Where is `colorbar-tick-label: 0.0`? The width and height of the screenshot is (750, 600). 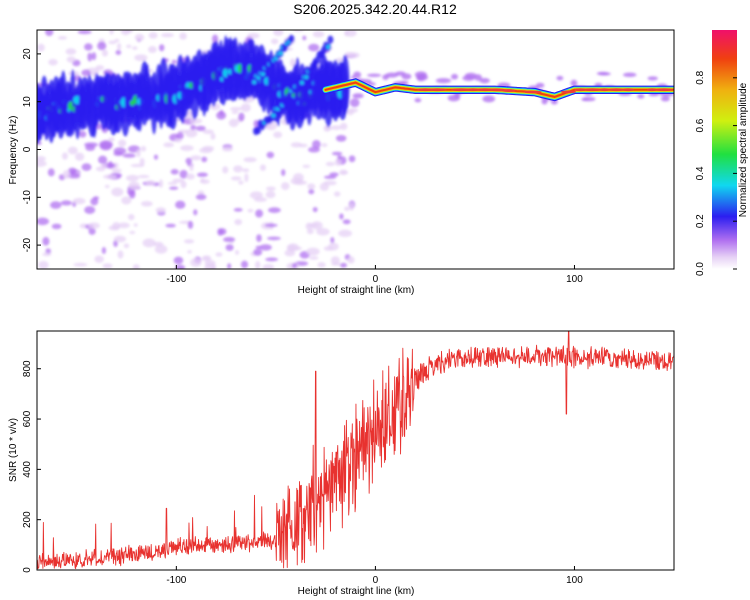 colorbar-tick-label: 0.0 is located at coordinates (700, 269).